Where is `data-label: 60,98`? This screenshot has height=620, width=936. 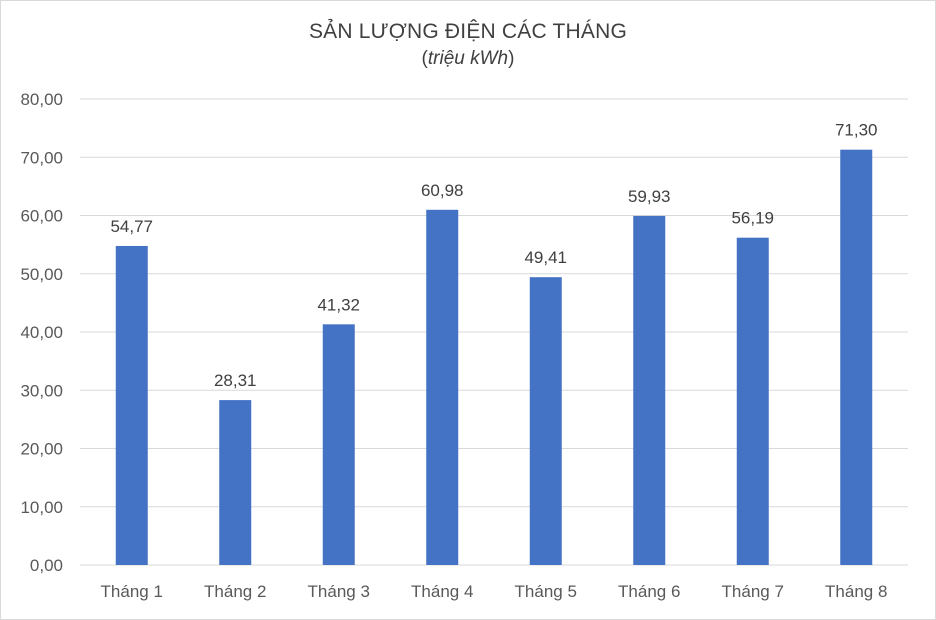 data-label: 60,98 is located at coordinates (442, 190).